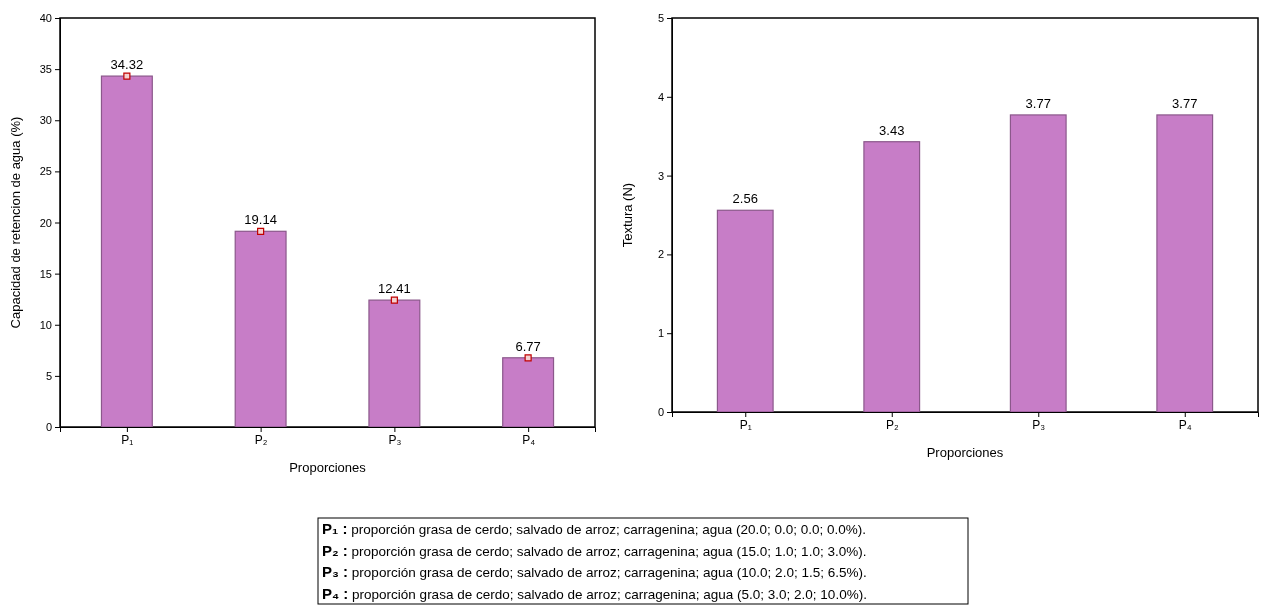 The image size is (1275, 607). I want to click on data-label: 6.77, so click(528, 346).